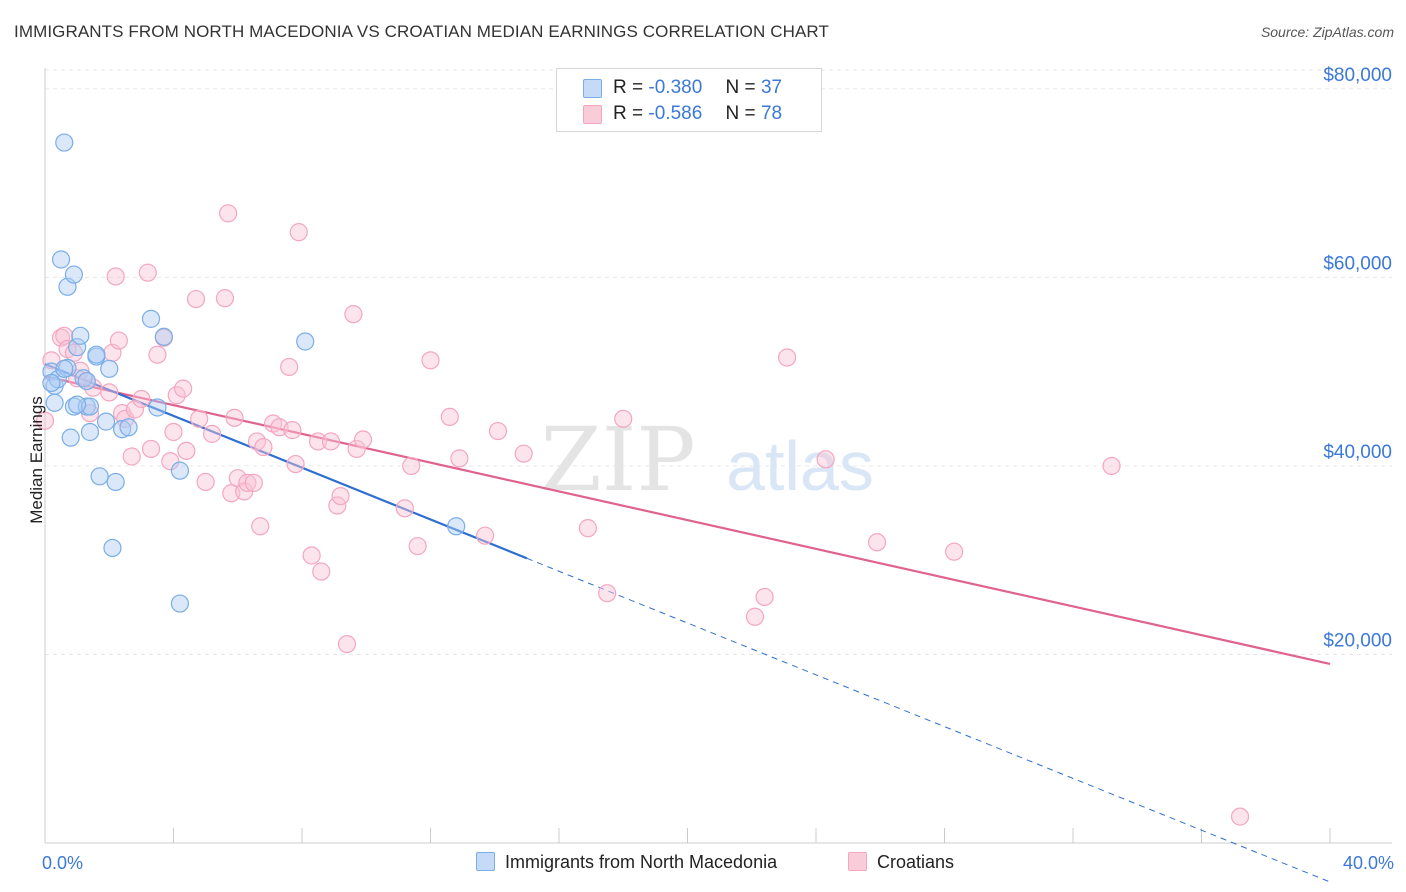  What do you see at coordinates (675, 87) in the screenshot?
I see `legend-r-value-series1: -0.380` at bounding box center [675, 87].